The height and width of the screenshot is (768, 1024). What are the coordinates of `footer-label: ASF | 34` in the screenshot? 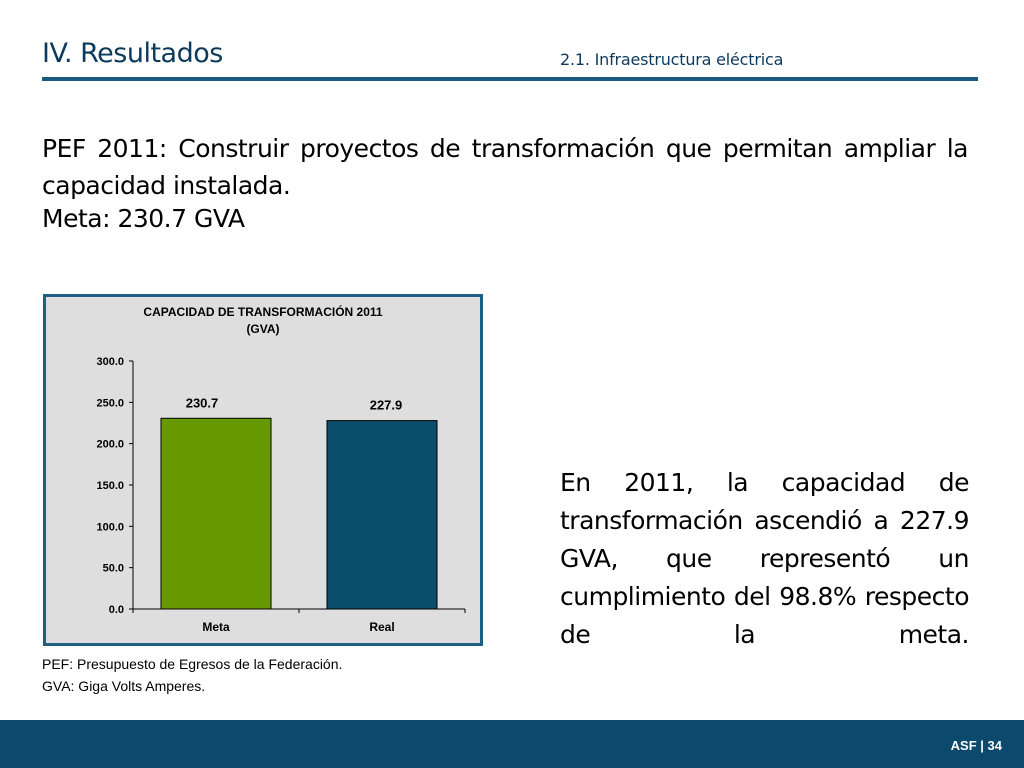 It's located at (976, 745).